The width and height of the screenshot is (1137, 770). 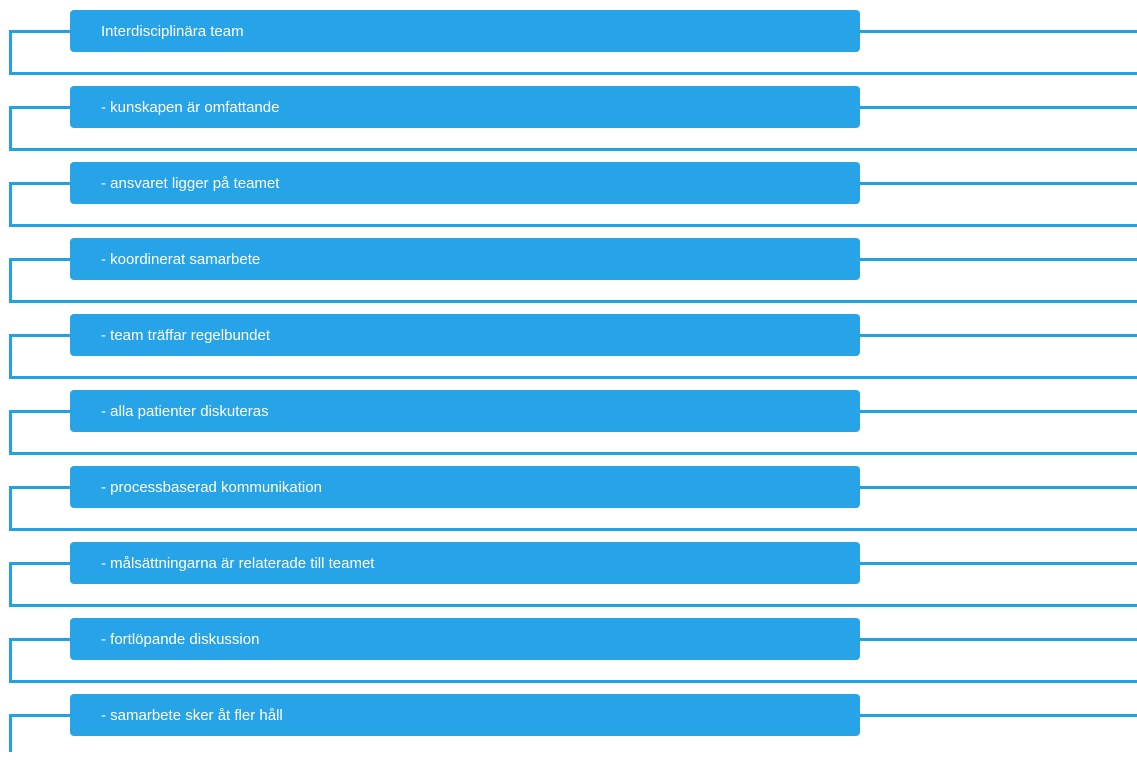 I want to click on diagram-row: - fortlöpande diskussion, so click(x=568, y=656).